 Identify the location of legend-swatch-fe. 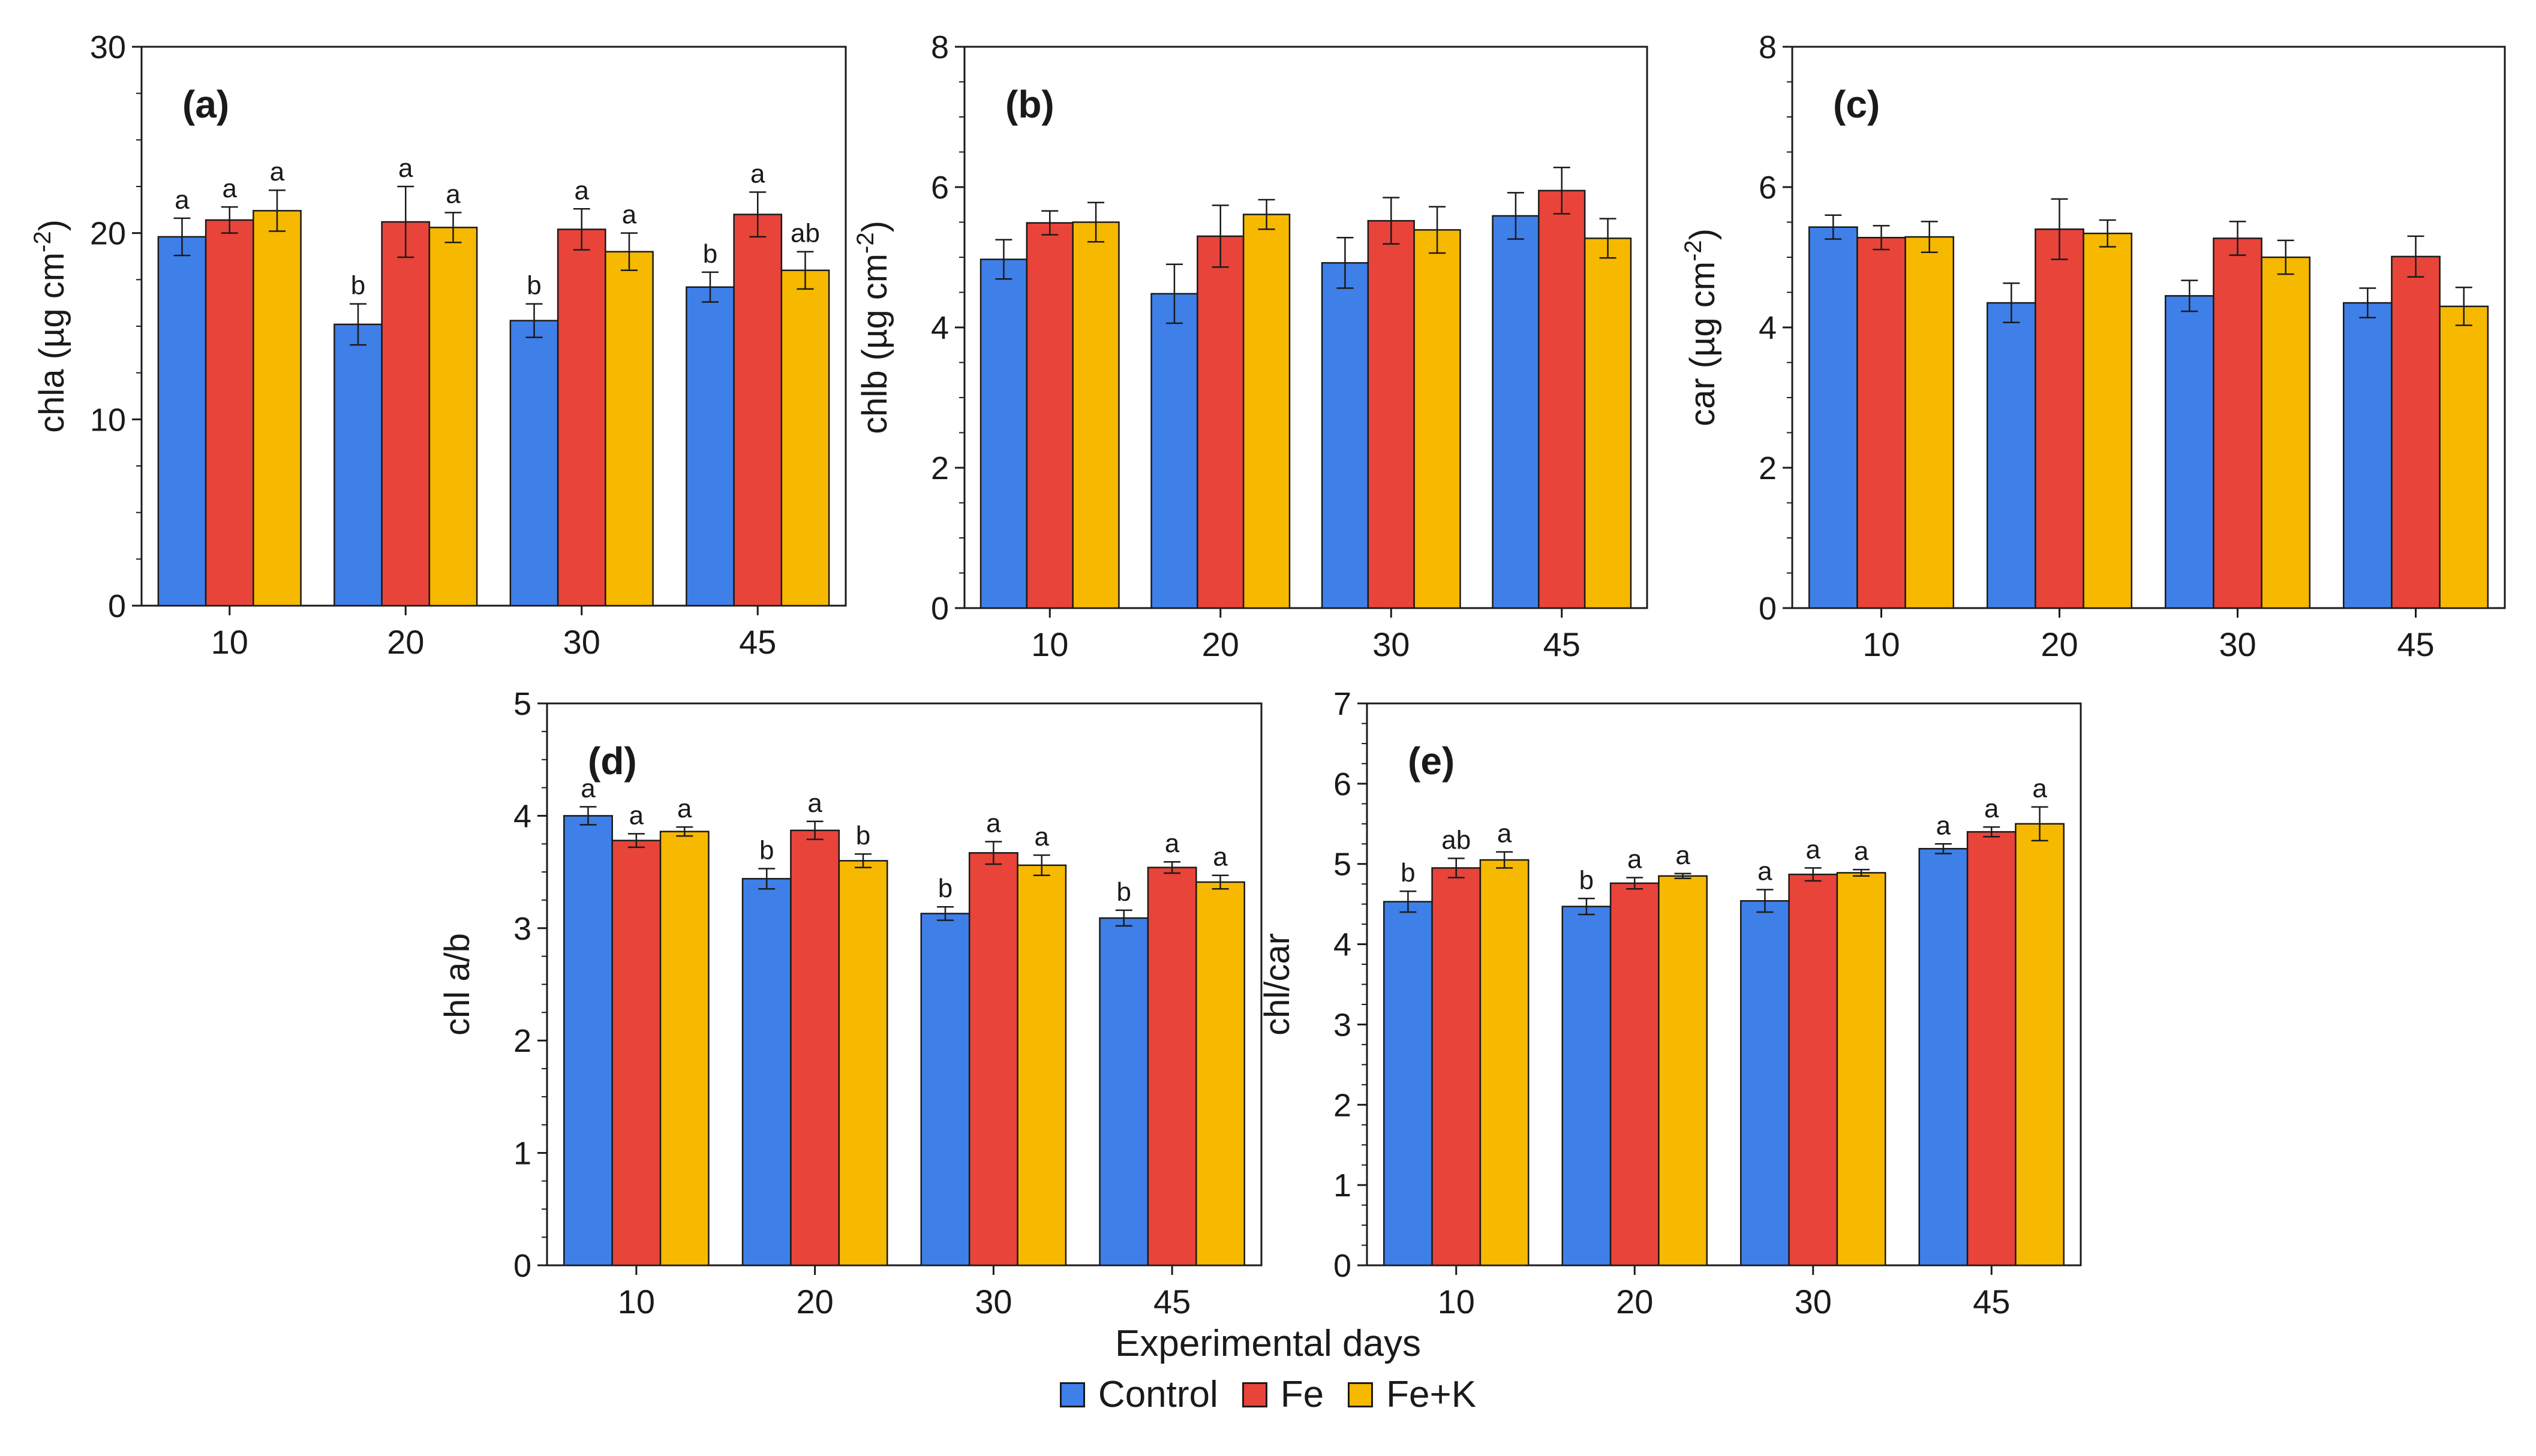
(1255, 1394).